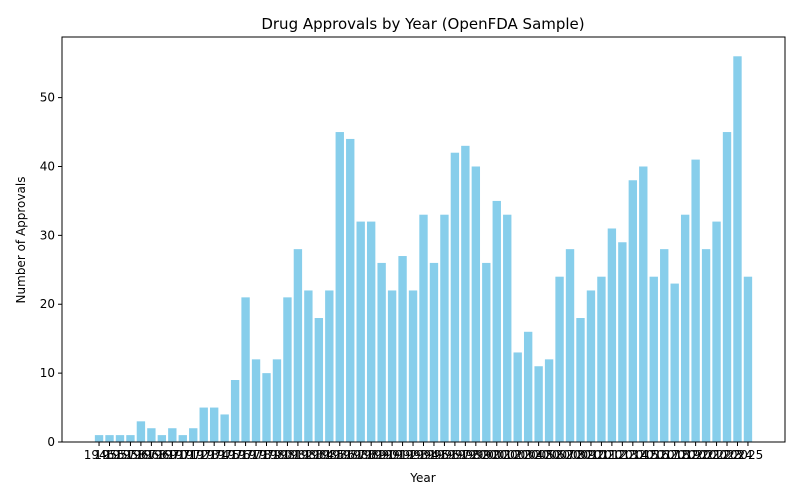 The image size is (800, 500). What do you see at coordinates (737, 455) in the screenshot?
I see `x-tick-label: 2024` at bounding box center [737, 455].